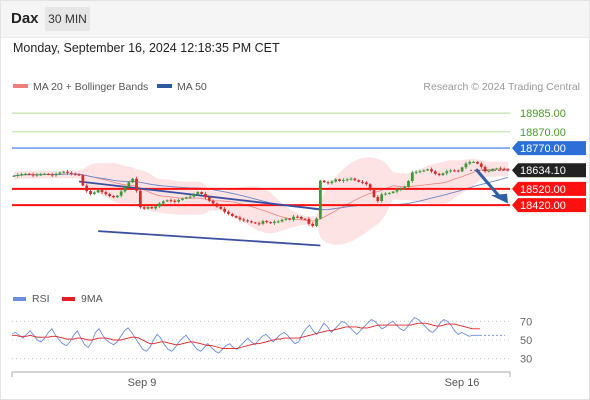  I want to click on level-tag-support: 18420.00, so click(549, 205).